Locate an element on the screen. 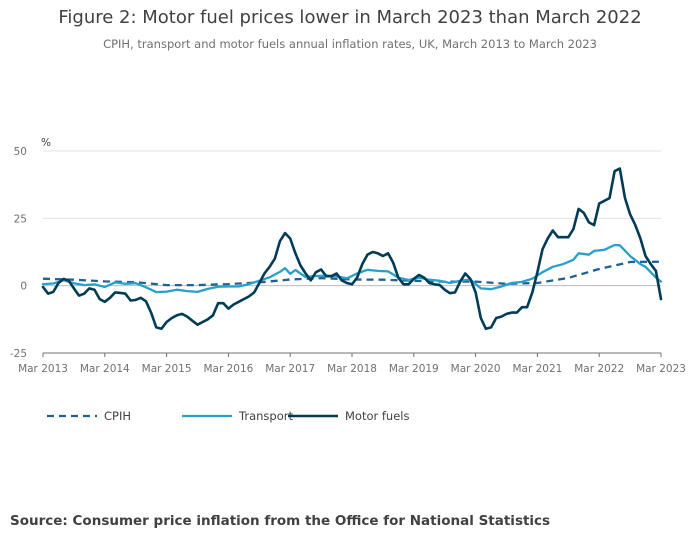 This screenshot has height=549, width=700. x-tick-label: Mar 2015 is located at coordinates (167, 369).